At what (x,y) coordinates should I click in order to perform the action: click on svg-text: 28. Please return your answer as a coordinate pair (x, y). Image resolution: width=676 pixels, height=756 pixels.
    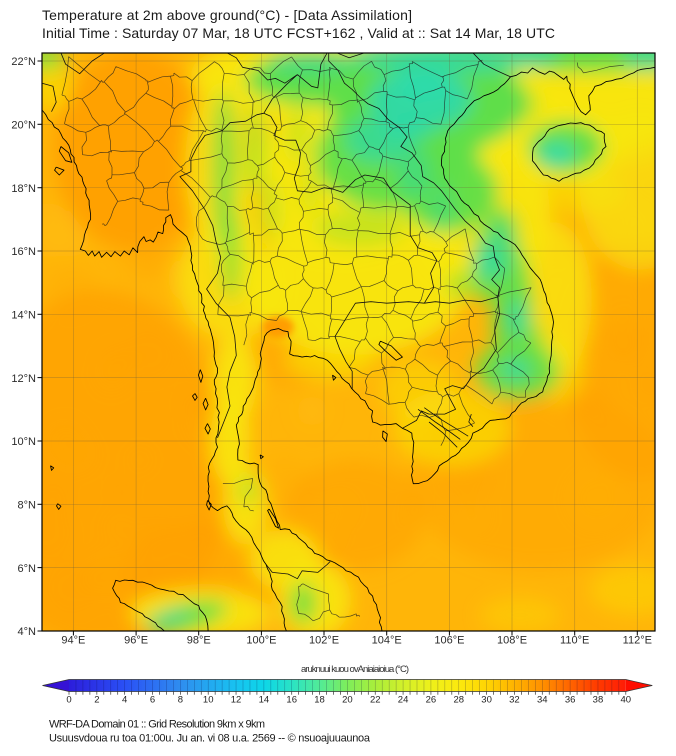
    Looking at the image, I should click on (458, 700).